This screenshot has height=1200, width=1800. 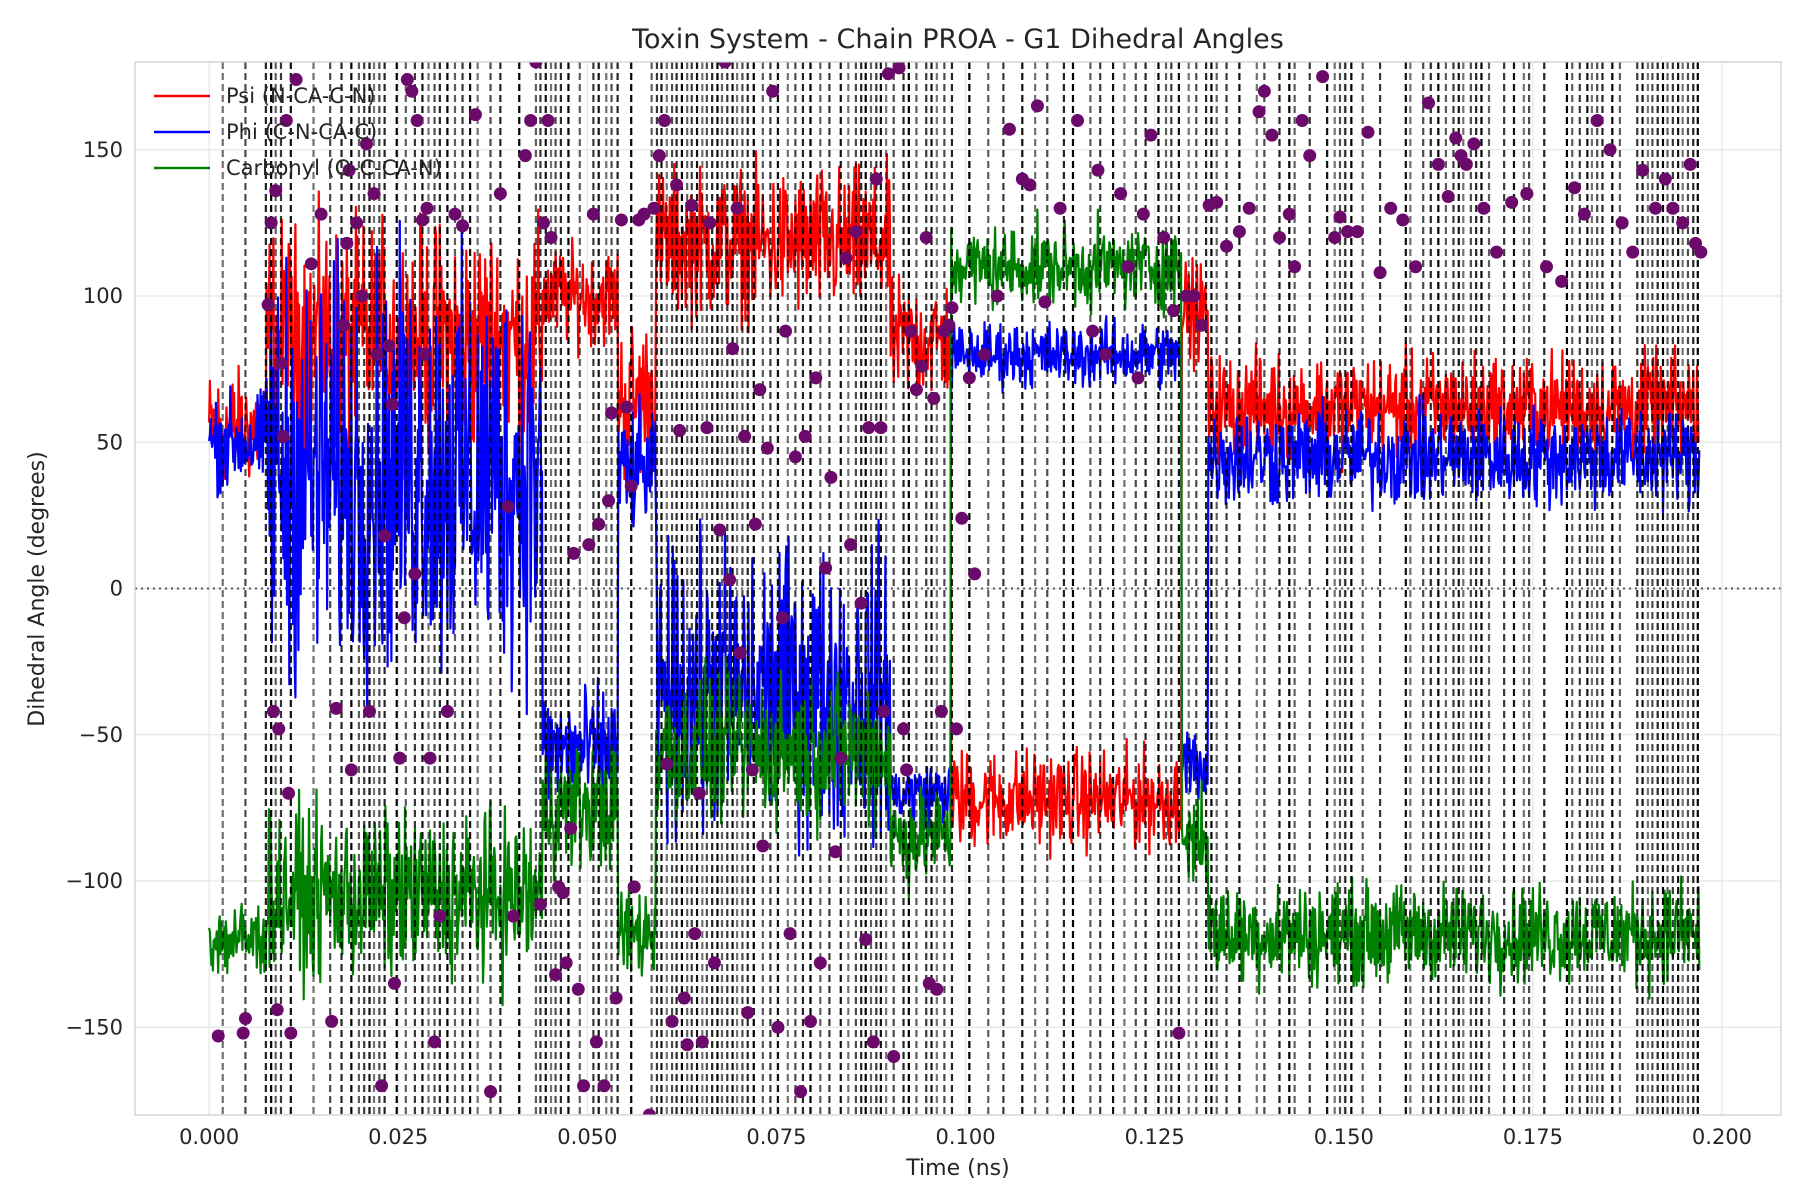 What do you see at coordinates (37, 588) in the screenshot?
I see `y-axis-title: Dihedral Angle (degrees)` at bounding box center [37, 588].